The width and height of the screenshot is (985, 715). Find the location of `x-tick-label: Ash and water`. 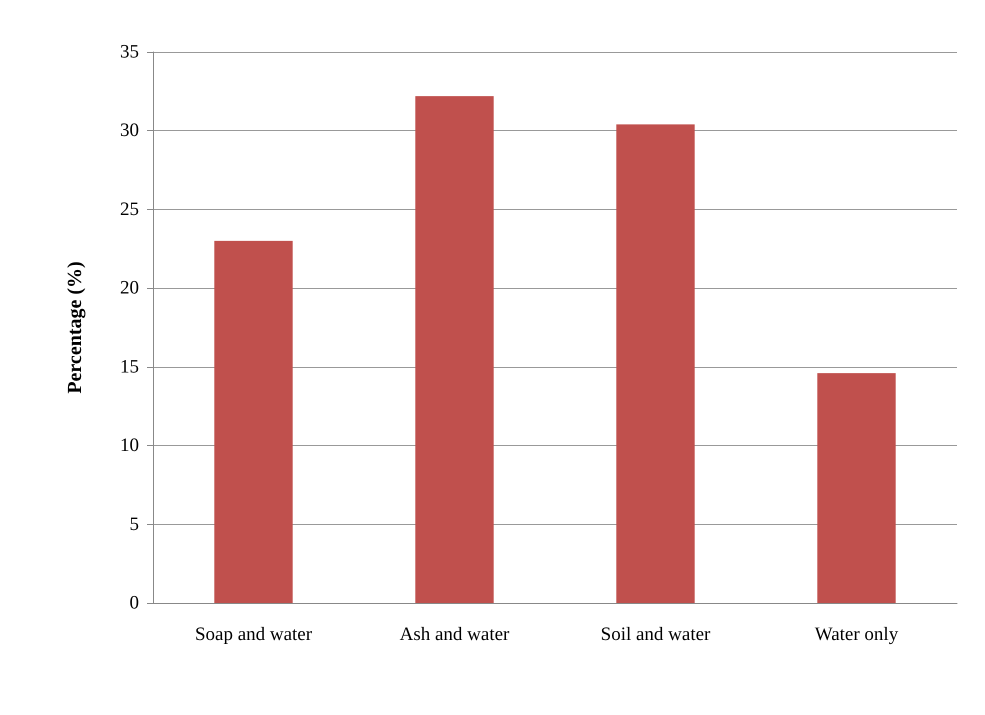

x-tick-label: Ash and water is located at coordinates (455, 634).